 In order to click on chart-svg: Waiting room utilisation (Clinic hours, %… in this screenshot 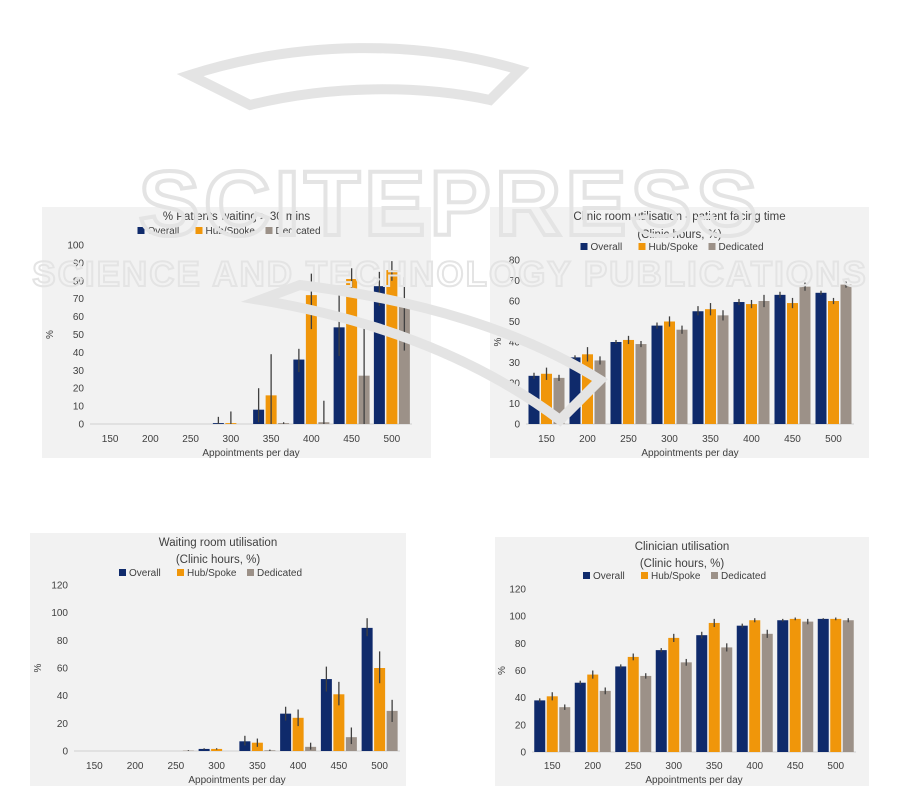, I will do `click(216, 661)`.